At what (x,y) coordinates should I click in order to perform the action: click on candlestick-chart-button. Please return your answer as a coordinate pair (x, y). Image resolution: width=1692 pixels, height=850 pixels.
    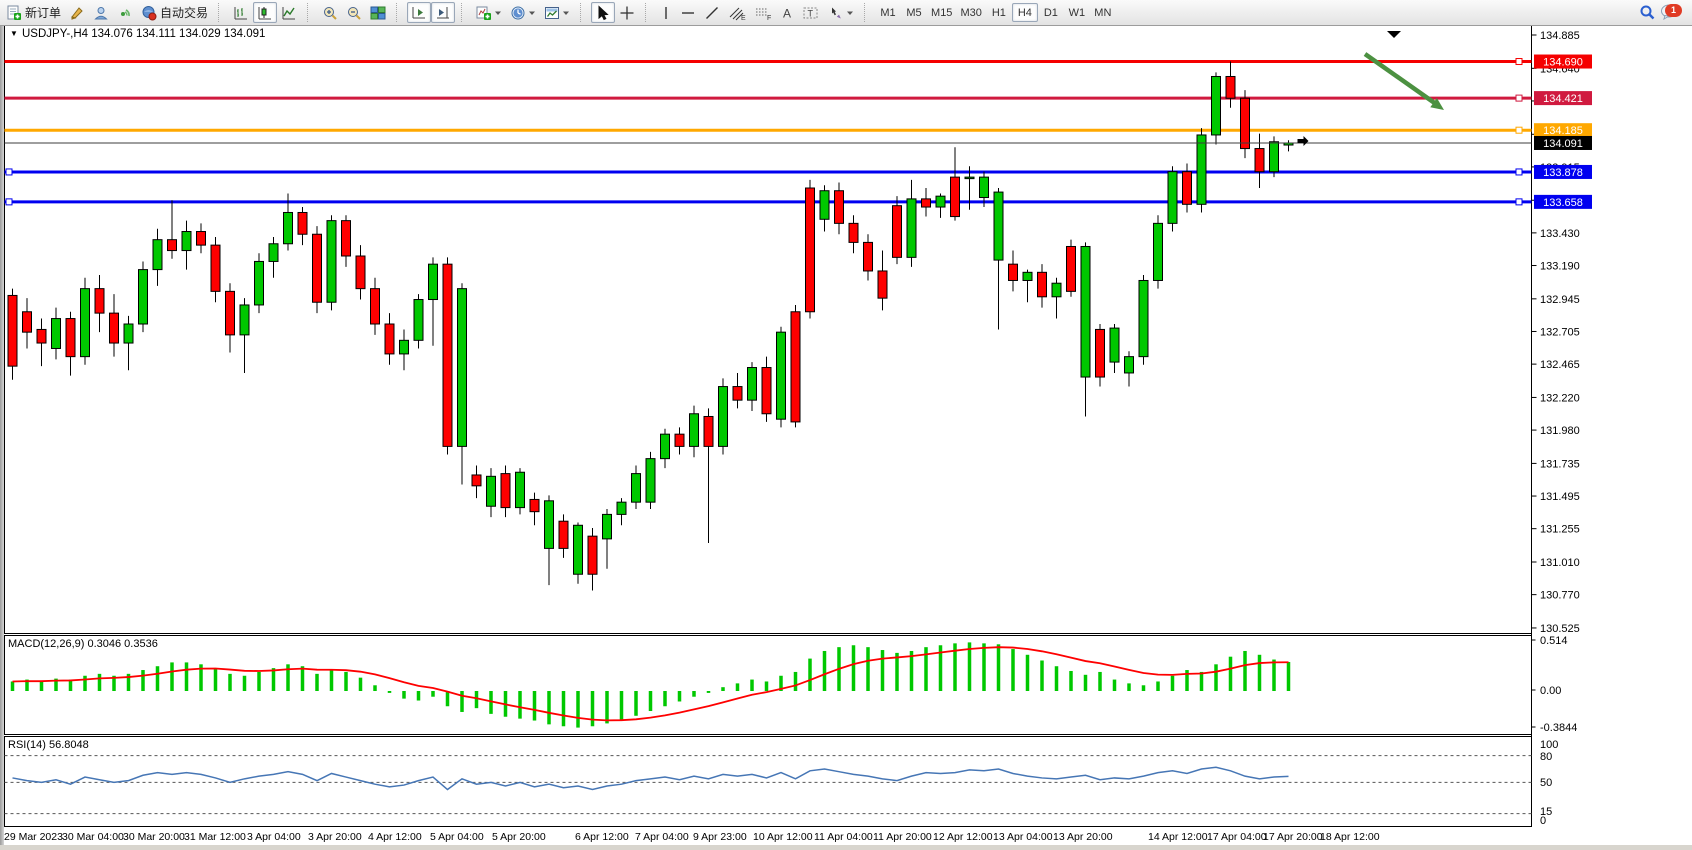
    Looking at the image, I should click on (265, 12).